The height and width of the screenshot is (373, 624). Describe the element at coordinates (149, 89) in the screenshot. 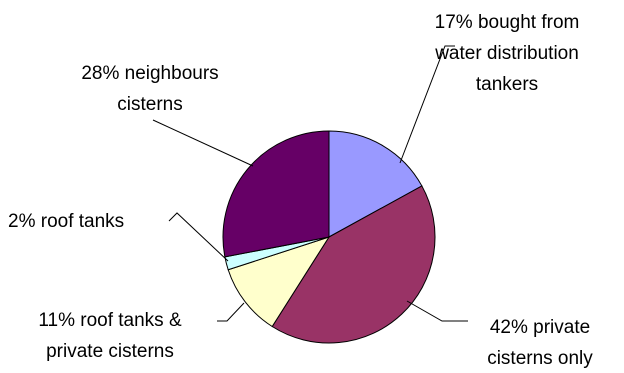

I see `slice-label-4: 28% neighbours cisterns` at that location.